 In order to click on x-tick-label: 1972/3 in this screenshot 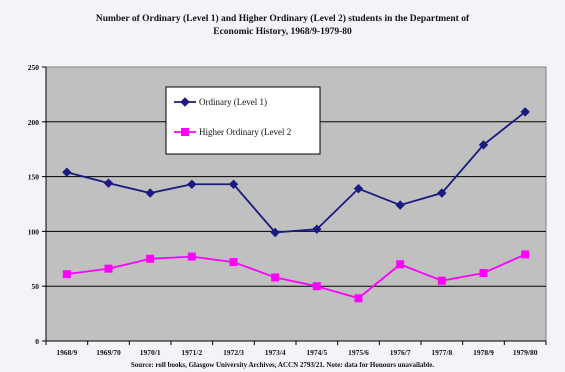, I will do `click(233, 352)`.